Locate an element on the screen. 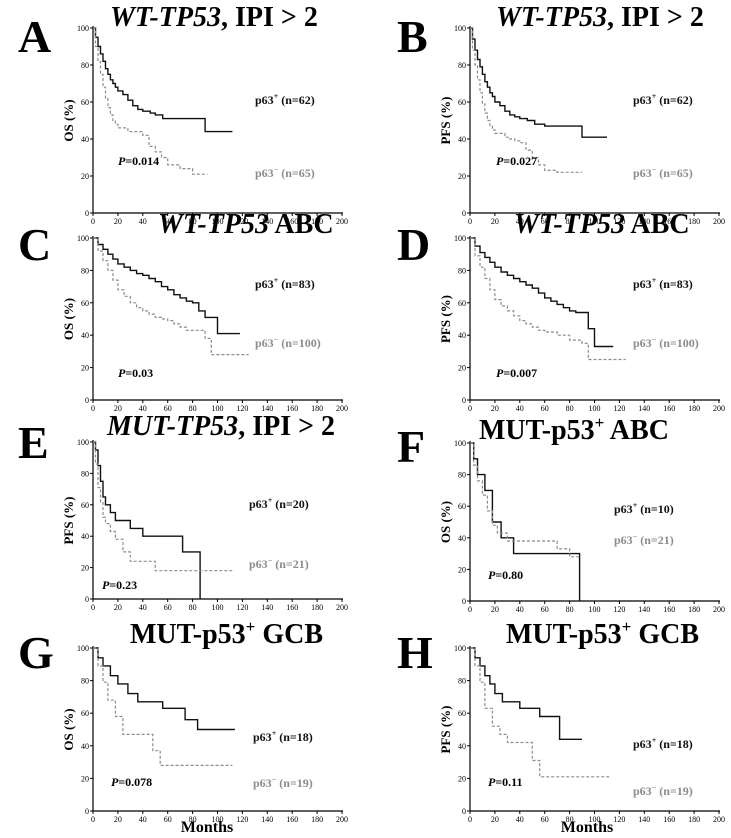  panel-title: MUT-TP53, IPI > 2 is located at coordinates (220, 426).